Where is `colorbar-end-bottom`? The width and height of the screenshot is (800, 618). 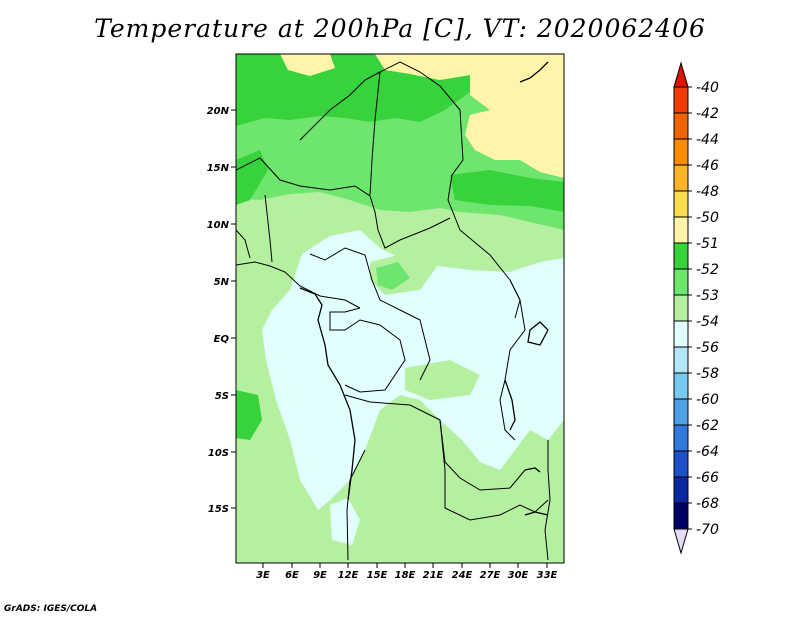
colorbar-end-bottom is located at coordinates (681, 541).